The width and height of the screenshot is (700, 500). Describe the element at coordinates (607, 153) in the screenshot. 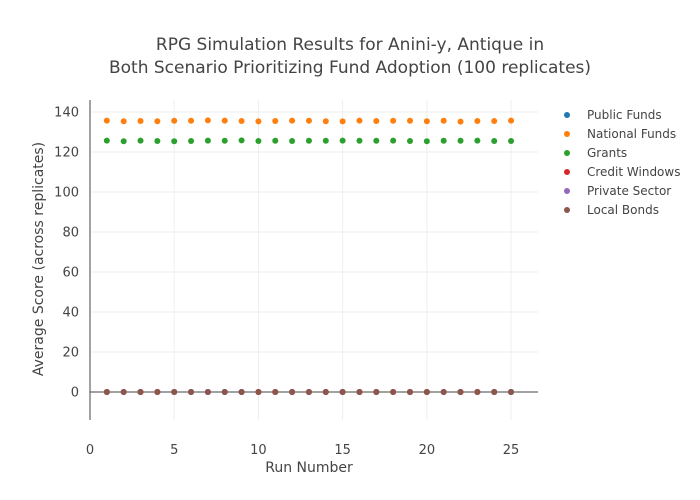

I see `legend-label: Grants` at that location.